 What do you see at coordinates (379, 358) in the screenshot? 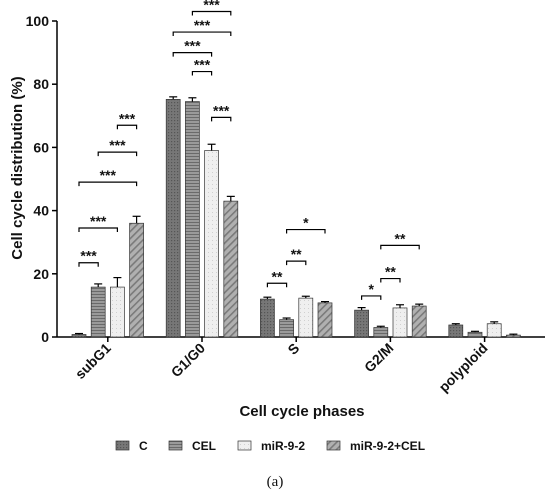
I see `x-tick-label: G2/M` at bounding box center [379, 358].